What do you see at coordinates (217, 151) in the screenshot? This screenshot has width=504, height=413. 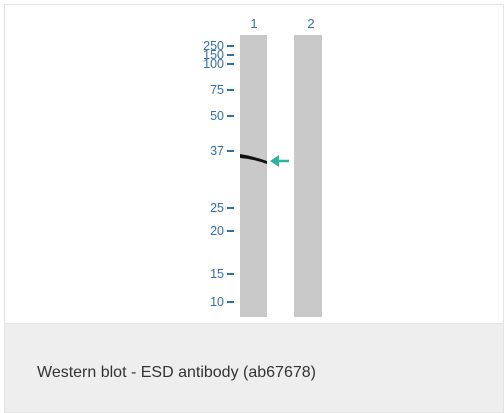 I see `marker-label-37: 37` at bounding box center [217, 151].